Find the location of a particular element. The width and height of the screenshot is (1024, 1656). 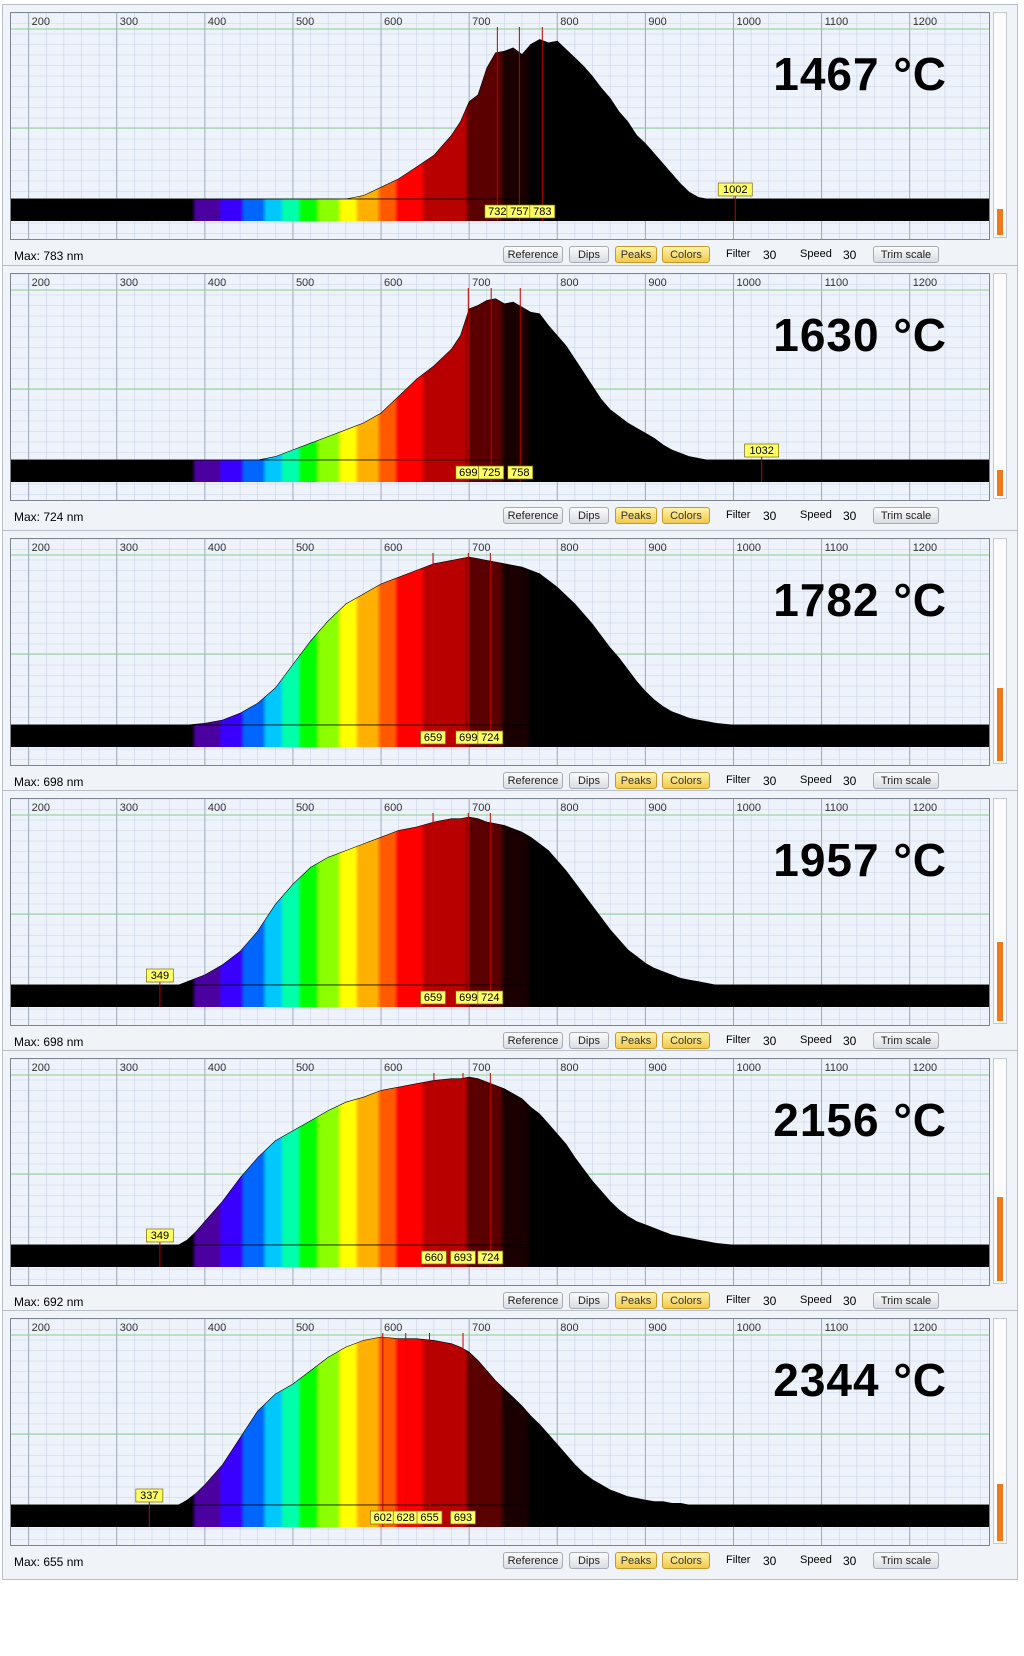

peak-label: 725 is located at coordinates (491, 473).